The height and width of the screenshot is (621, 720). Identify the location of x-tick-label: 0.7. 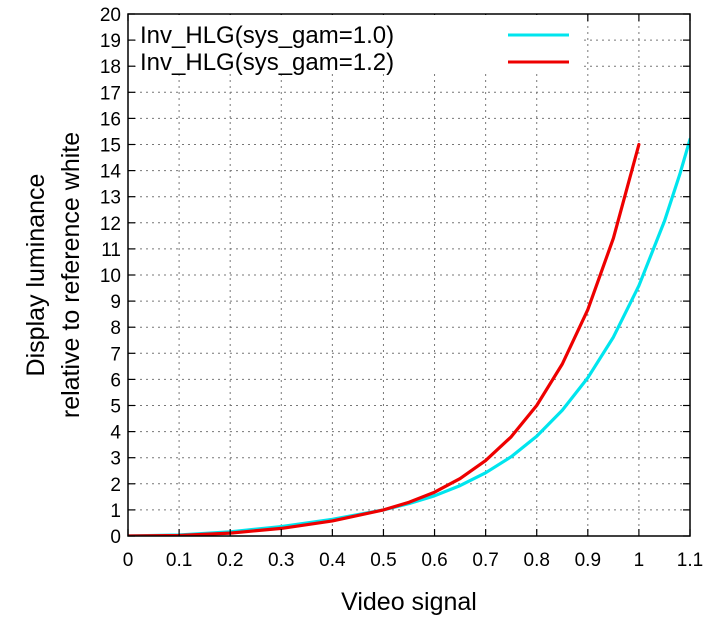
(485, 560).